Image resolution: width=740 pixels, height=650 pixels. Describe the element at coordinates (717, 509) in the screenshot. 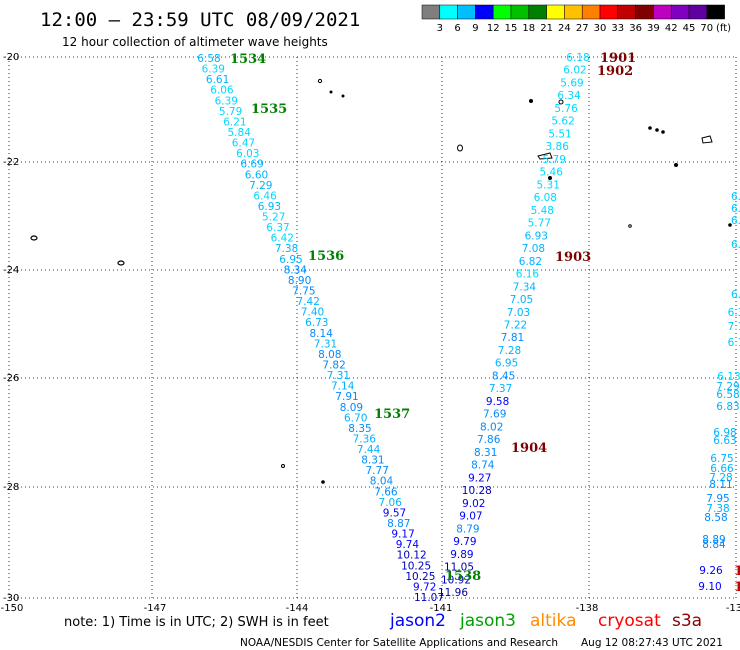

I see `swh-value: 7.38` at that location.